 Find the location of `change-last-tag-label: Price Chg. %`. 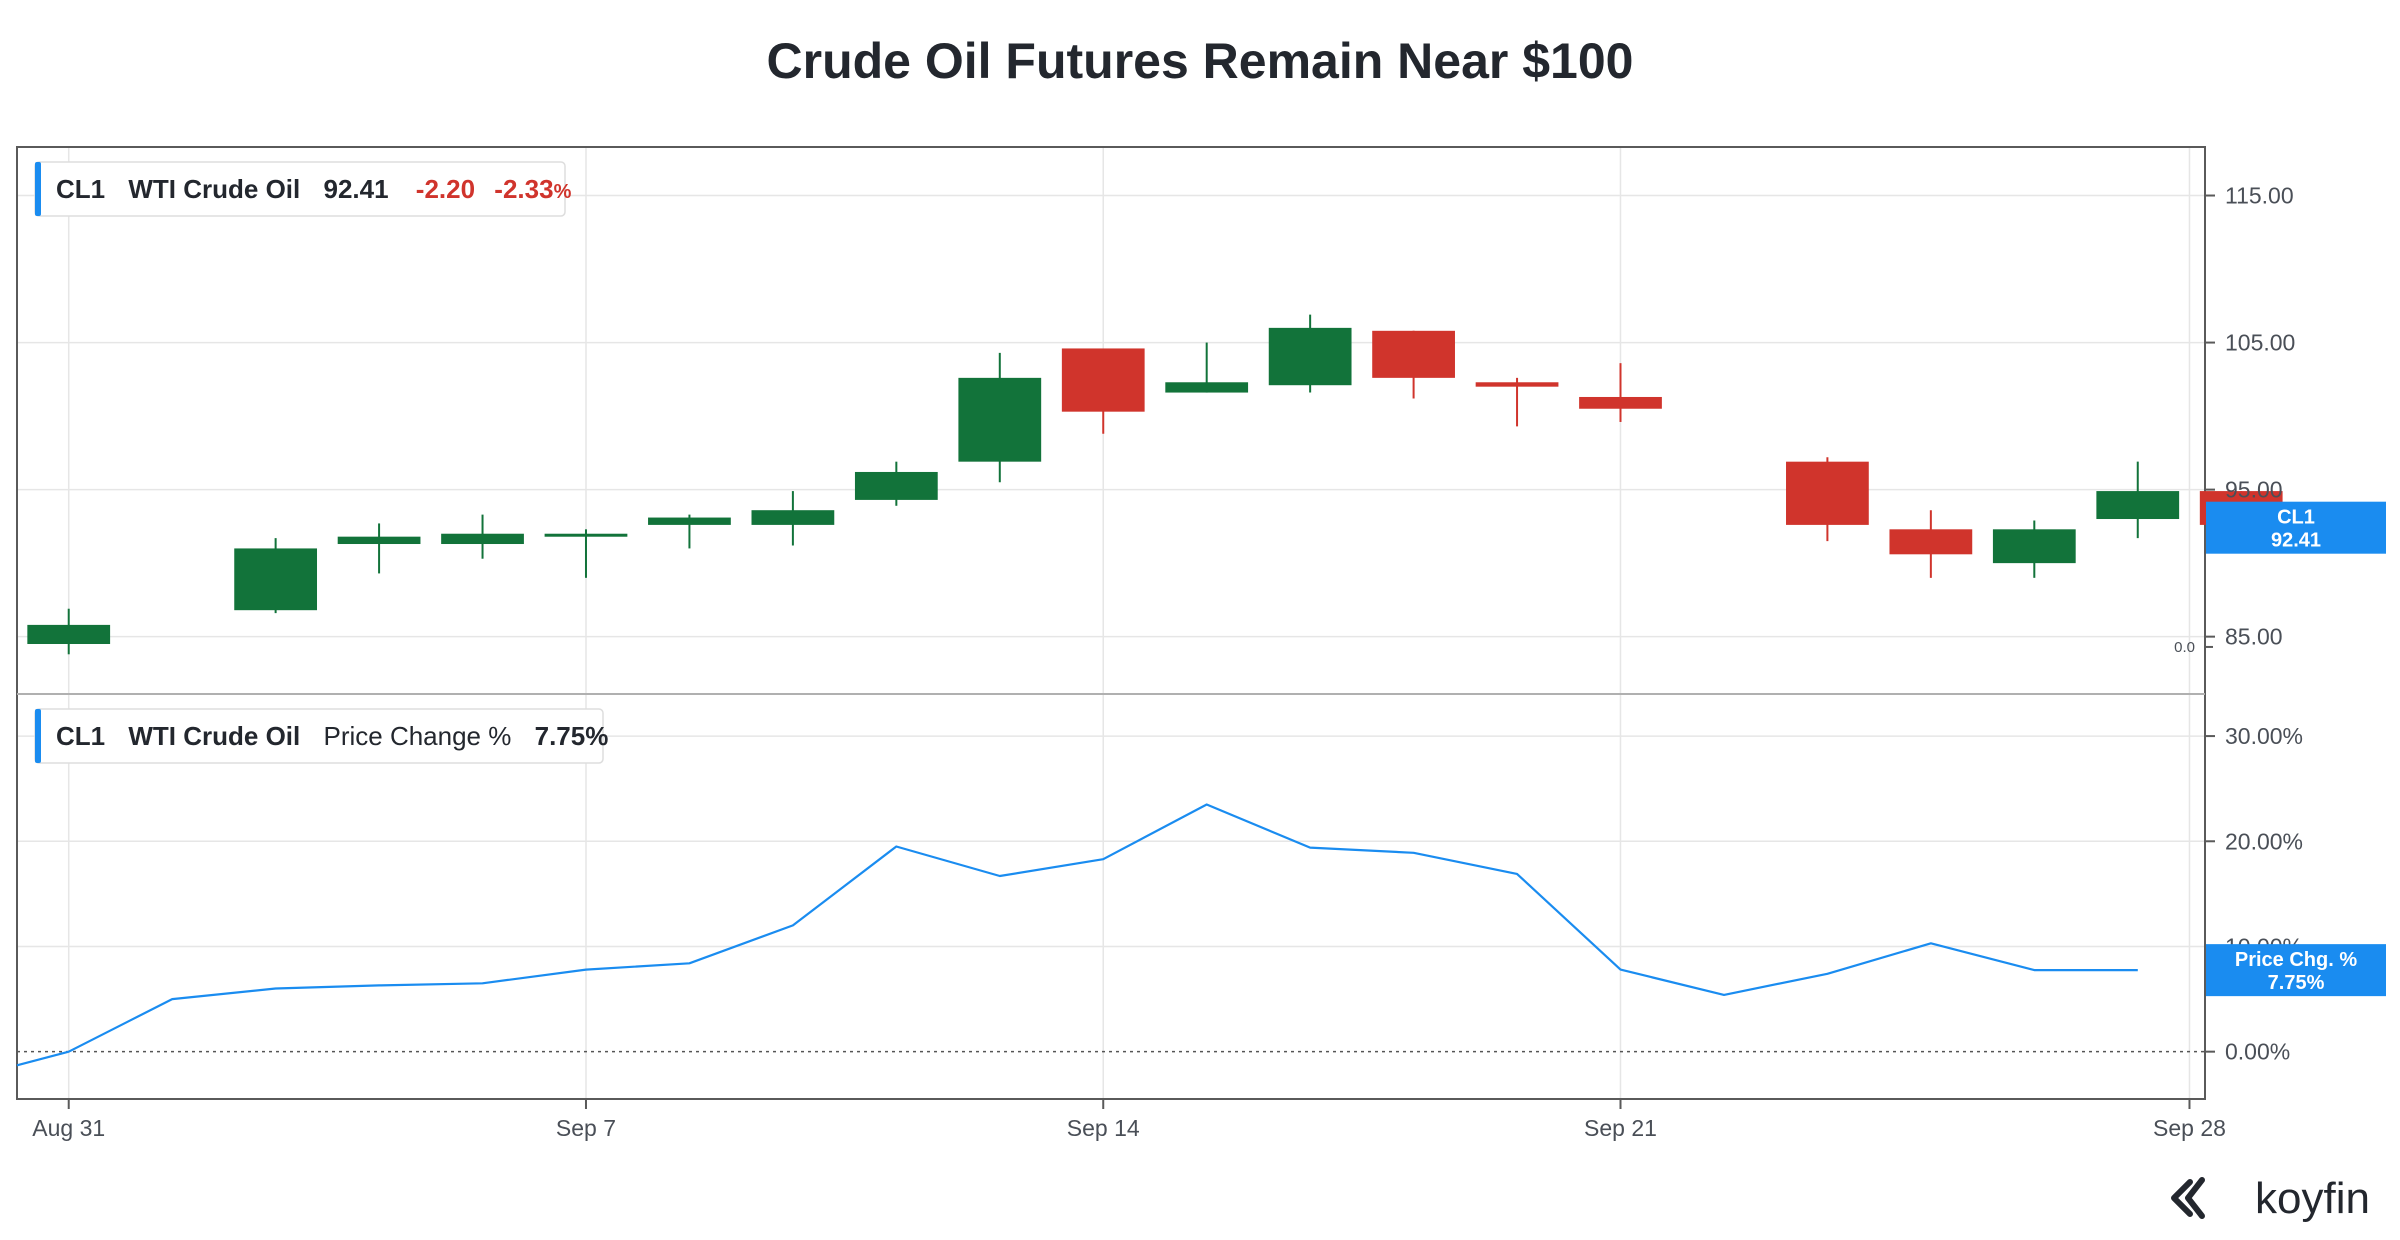

change-last-tag-label: Price Chg. % is located at coordinates (2296, 960).